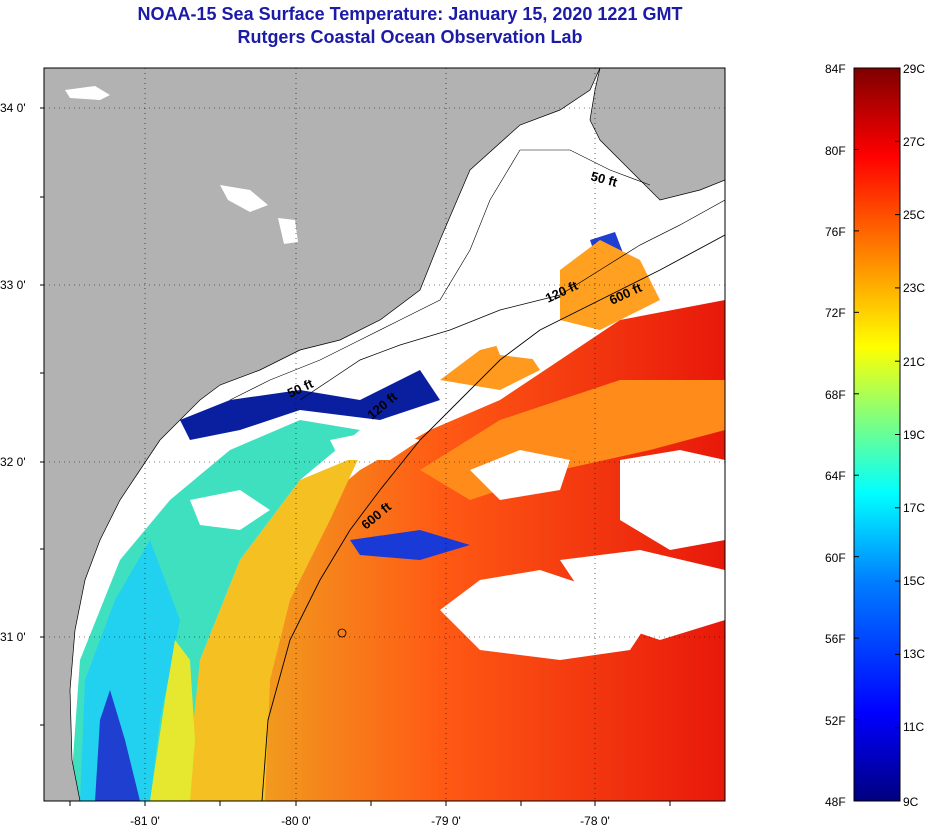 Image resolution: width=928 pixels, height=832 pixels. What do you see at coordinates (172, 720) in the screenshot?
I see `coastal-yellow-strip` at bounding box center [172, 720].